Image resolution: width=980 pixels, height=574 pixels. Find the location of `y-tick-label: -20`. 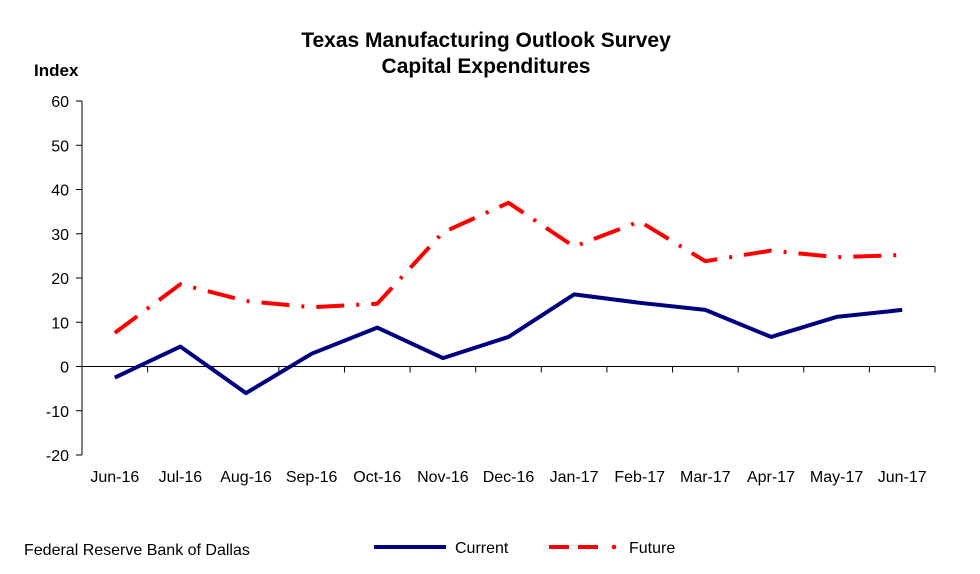

y-tick-label: -20 is located at coordinates (57, 456).